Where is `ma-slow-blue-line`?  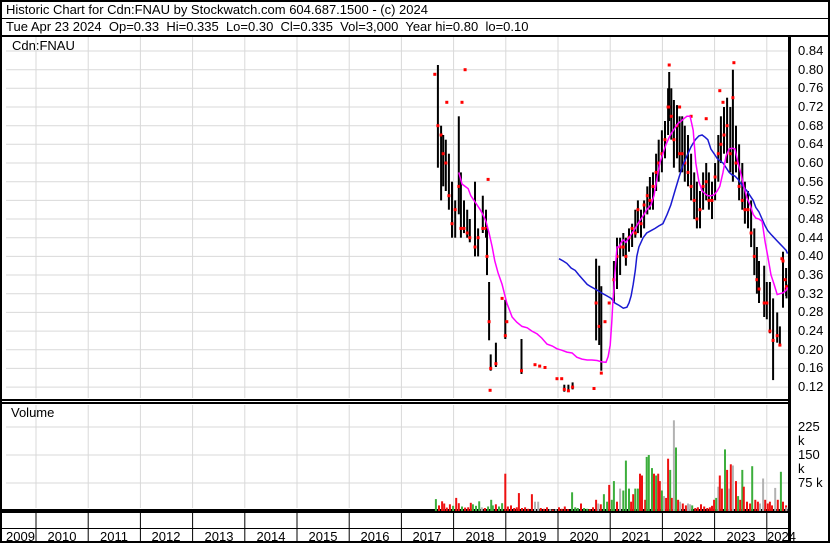 ma-slow-blue-line is located at coordinates (673, 222).